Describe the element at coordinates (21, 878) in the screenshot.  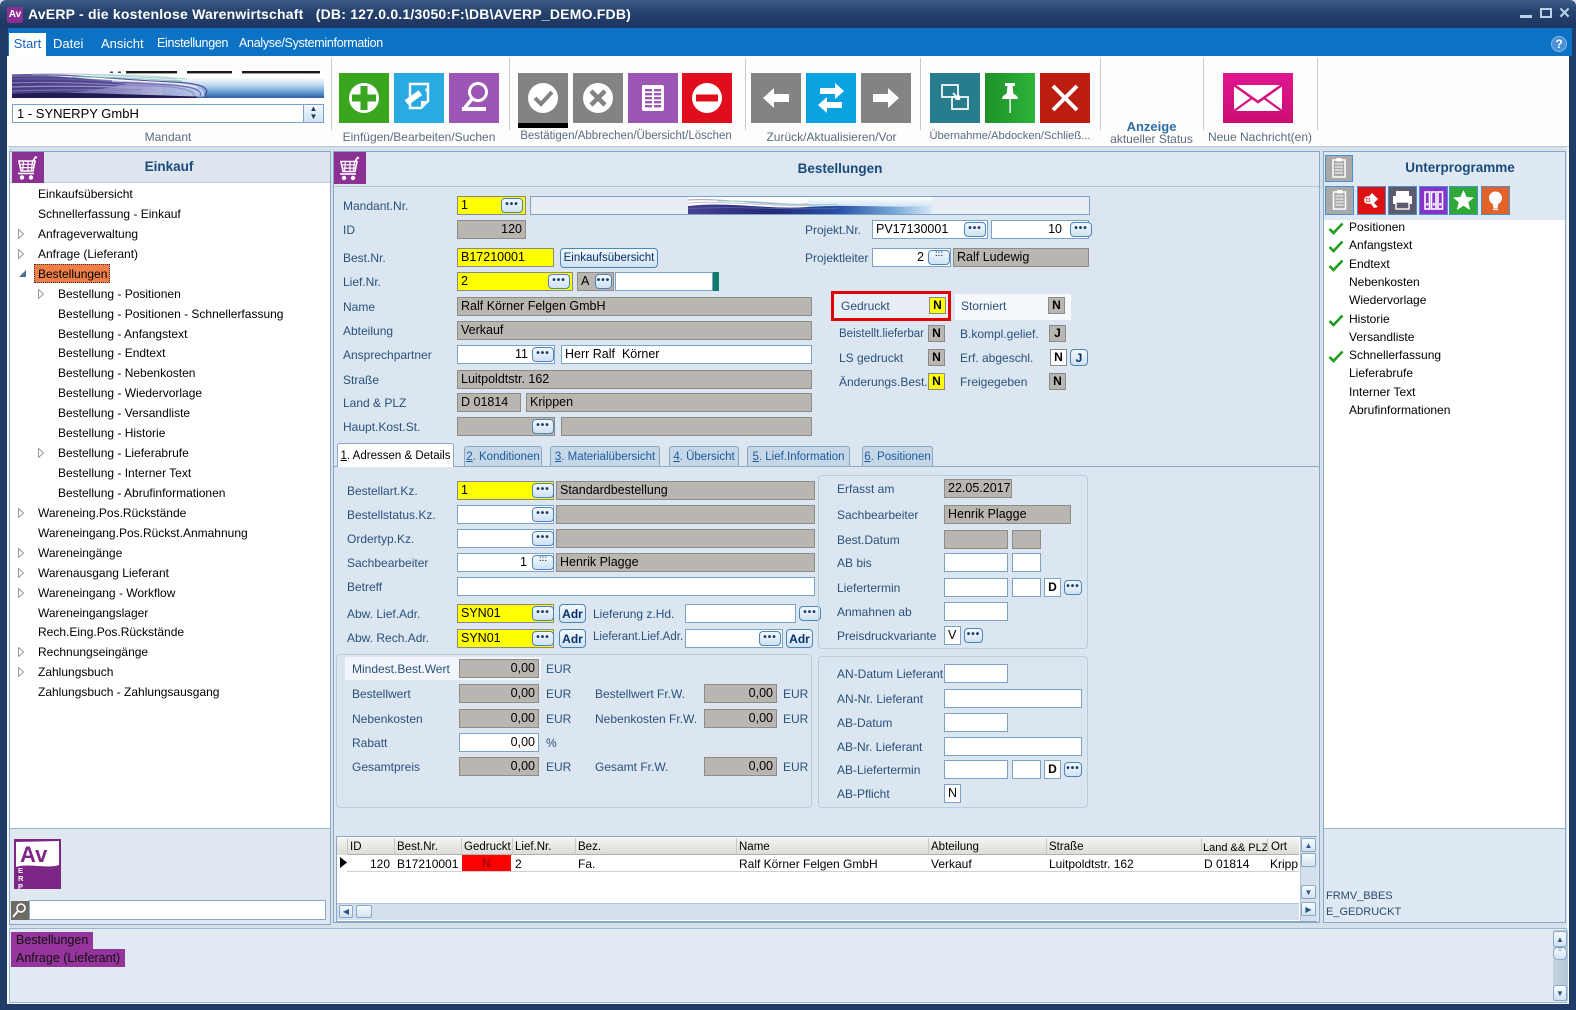
I see `svg-text: R` at that location.